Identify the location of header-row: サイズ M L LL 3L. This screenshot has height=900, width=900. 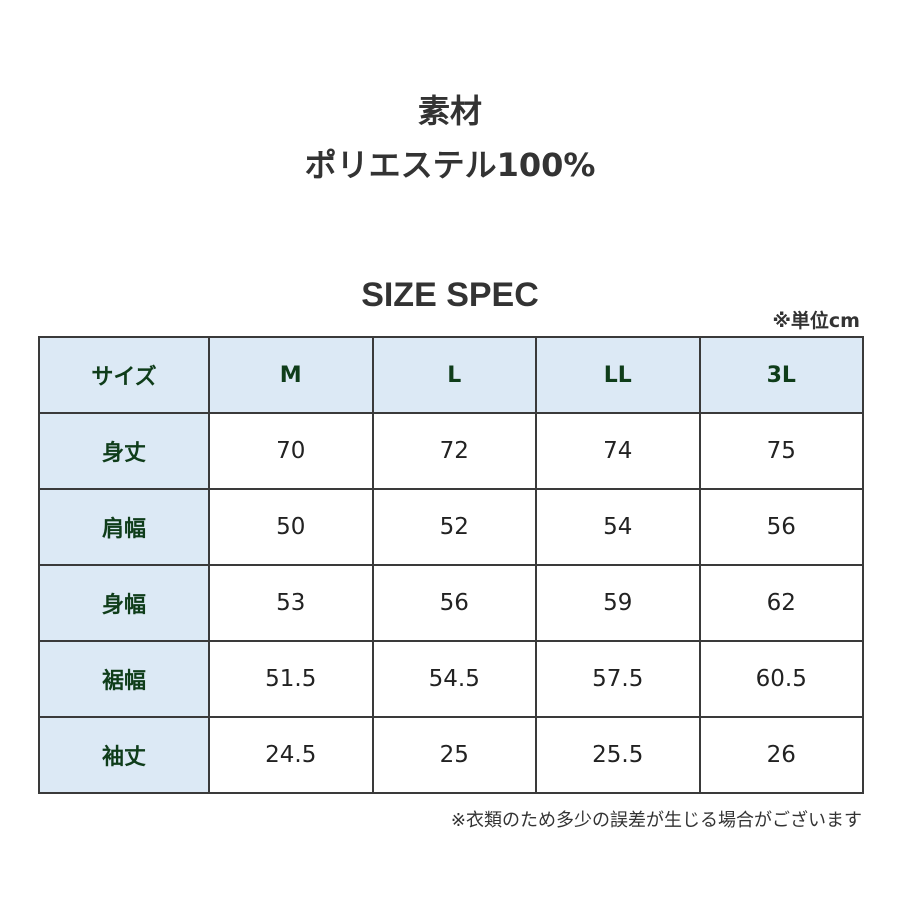
(451, 375).